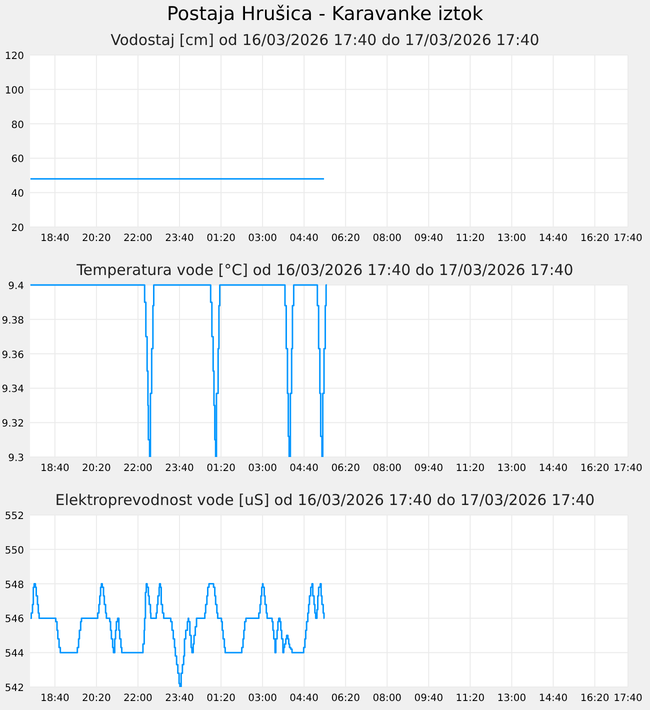  What do you see at coordinates (14, 56) in the screenshot?
I see `y-tick-label: 120` at bounding box center [14, 56].